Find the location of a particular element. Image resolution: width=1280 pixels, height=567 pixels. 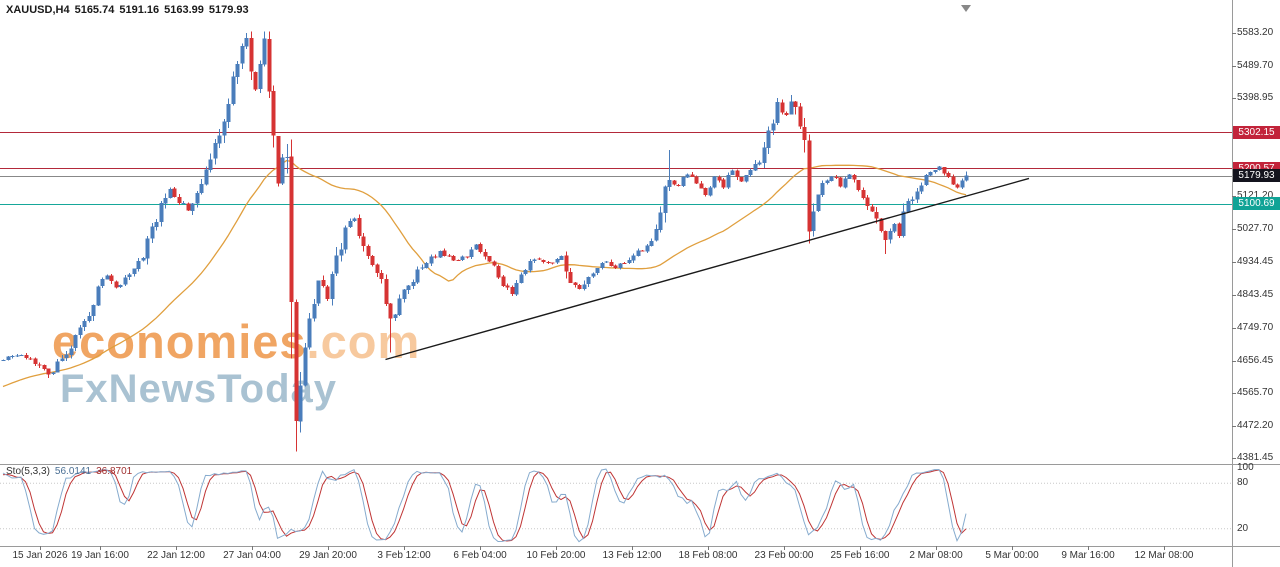

price-axis-label: 4934.45 is located at coordinates (1255, 261).